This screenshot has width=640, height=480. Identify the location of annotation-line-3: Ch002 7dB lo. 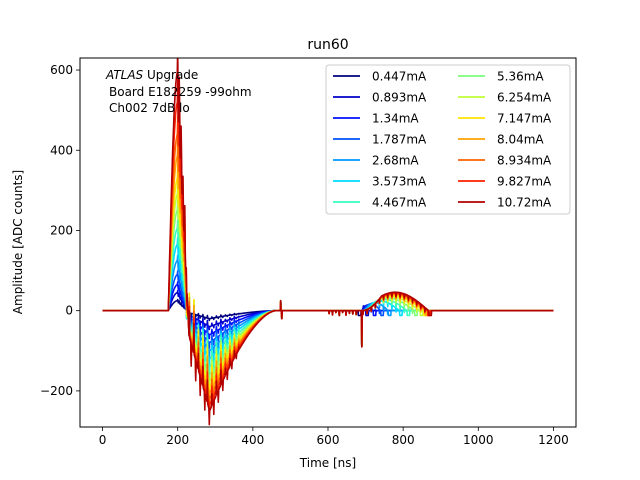
(149, 108).